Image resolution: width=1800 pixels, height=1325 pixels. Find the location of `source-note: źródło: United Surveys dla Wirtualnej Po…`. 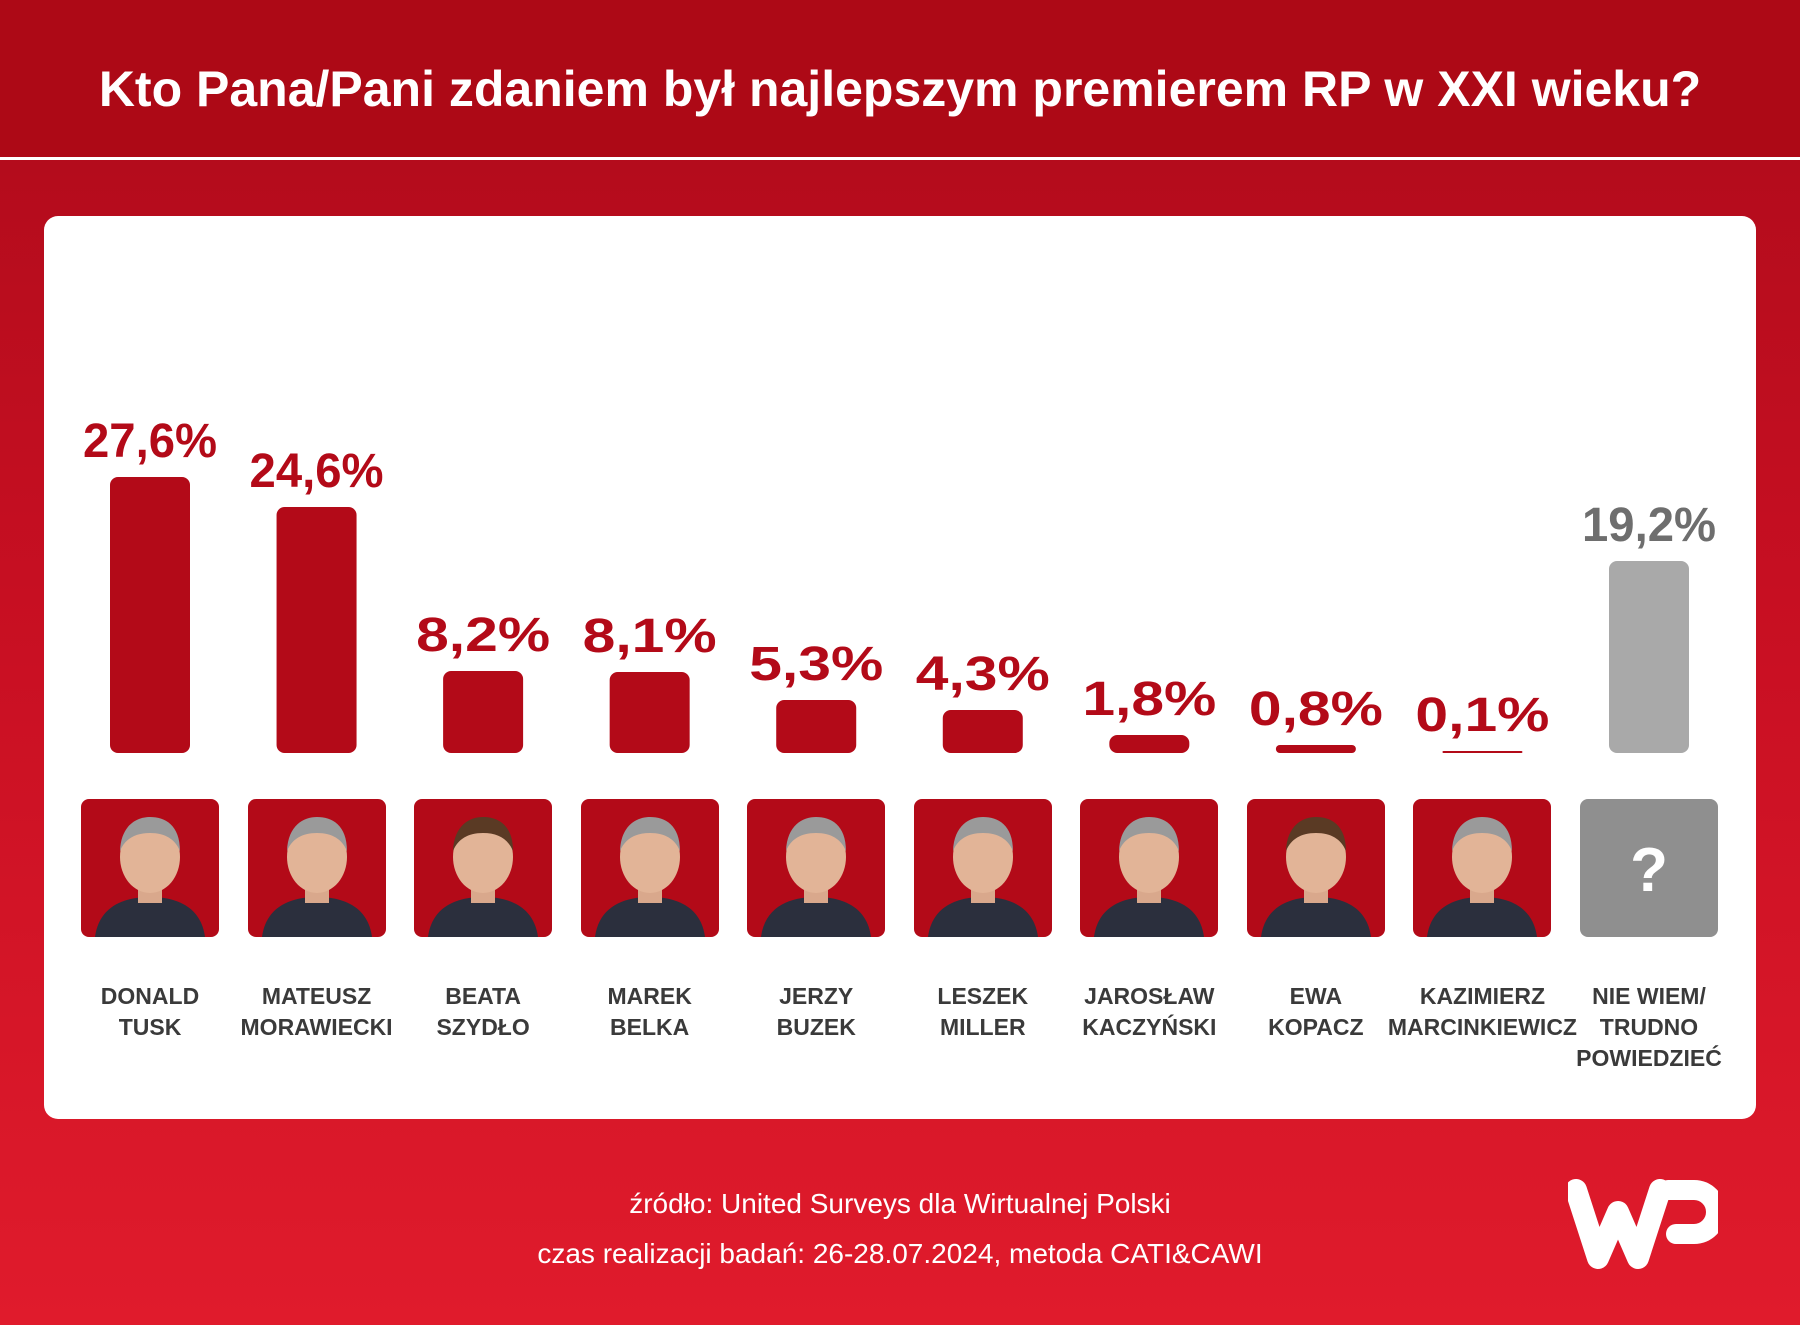

source-note: źródło: United Surveys dla Wirtualnej Po… is located at coordinates (900, 1203).